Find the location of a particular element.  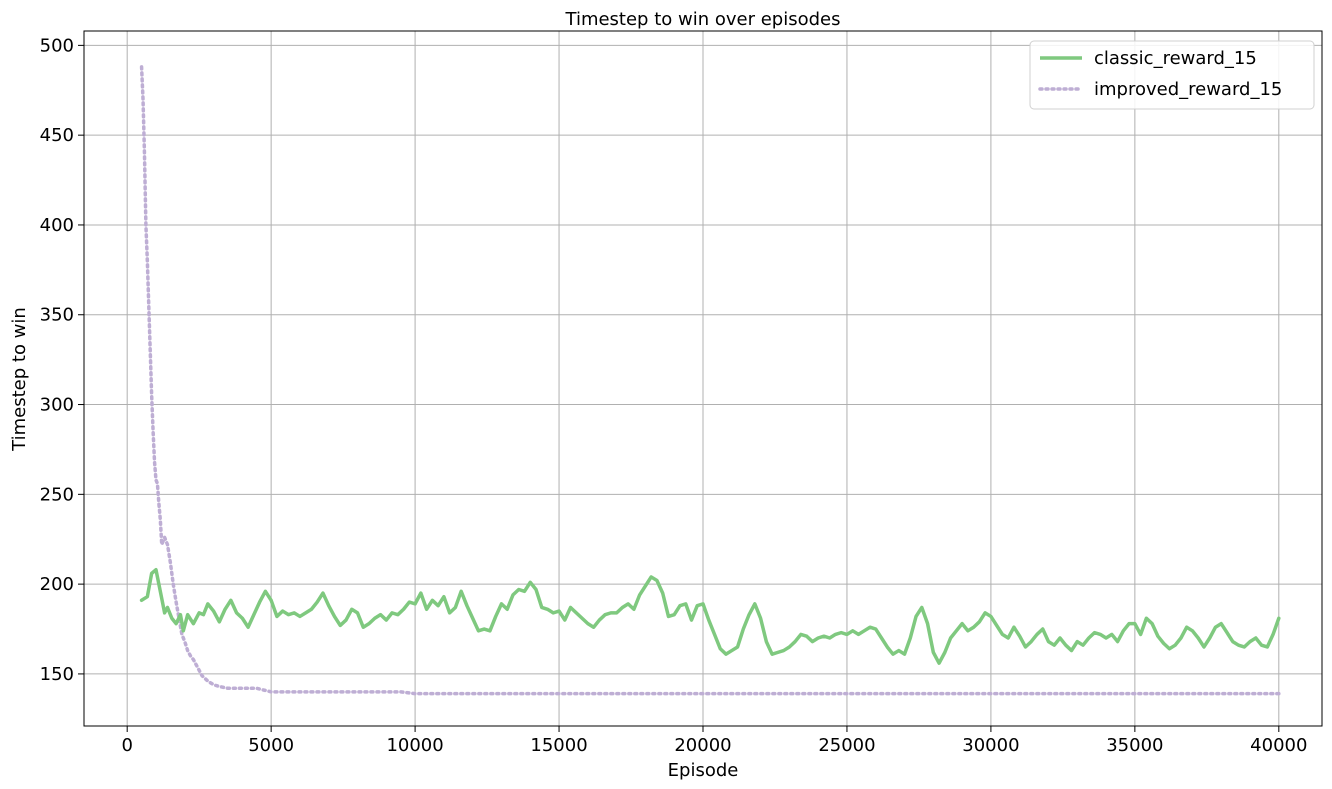

y-tick-label: 500 is located at coordinates (57, 45).